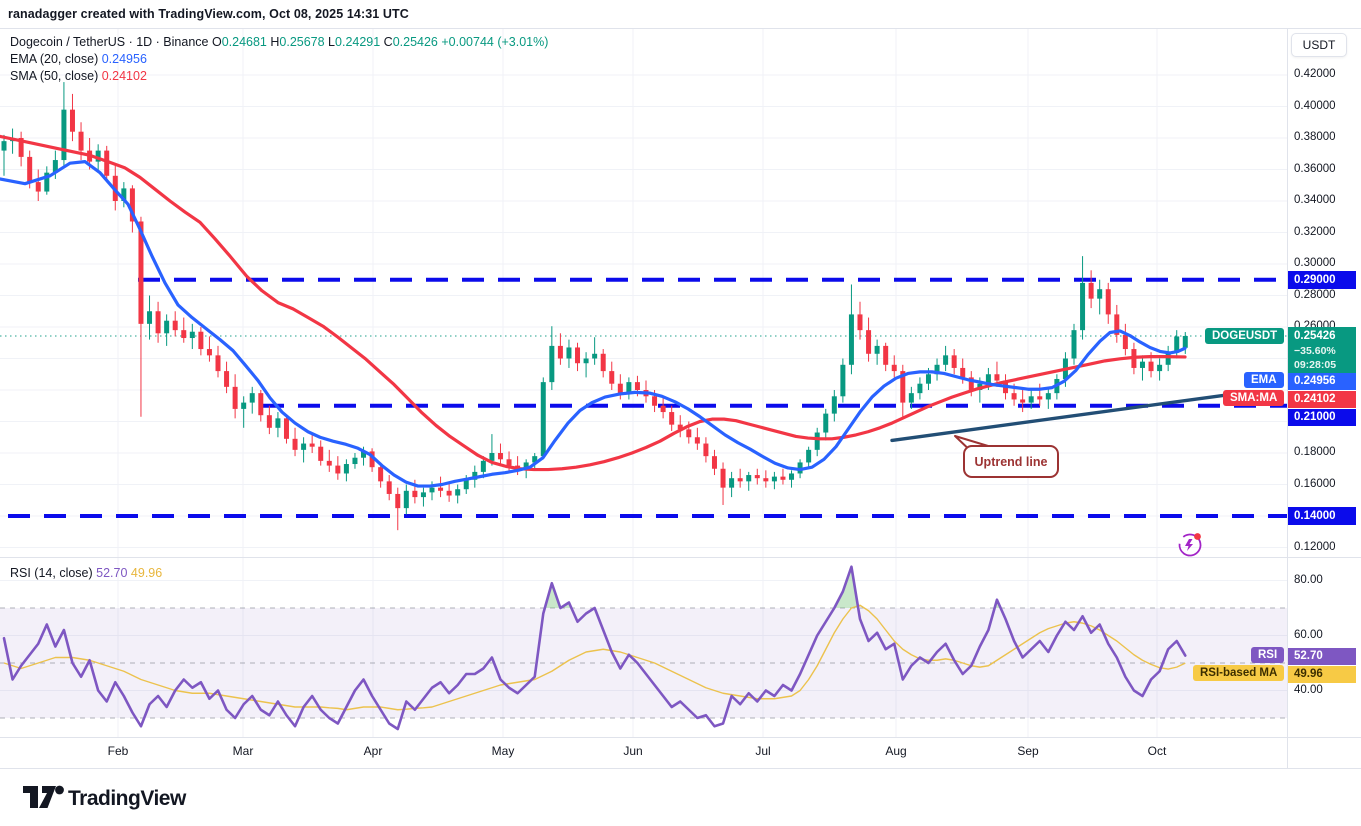  What do you see at coordinates (54, 76) in the screenshot?
I see `sma-label: SMA (50, close)` at bounding box center [54, 76].